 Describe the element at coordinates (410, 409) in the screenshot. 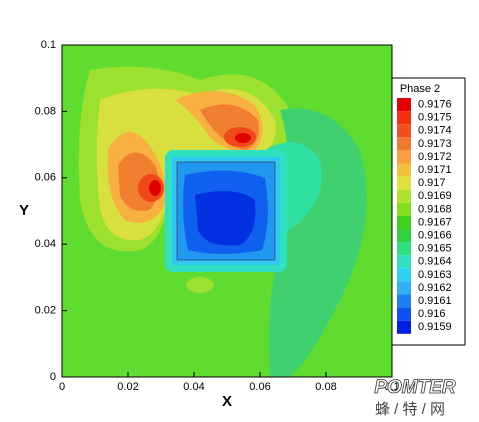

I see `watermark-sub: 蜂 / 特 / 网` at that location.